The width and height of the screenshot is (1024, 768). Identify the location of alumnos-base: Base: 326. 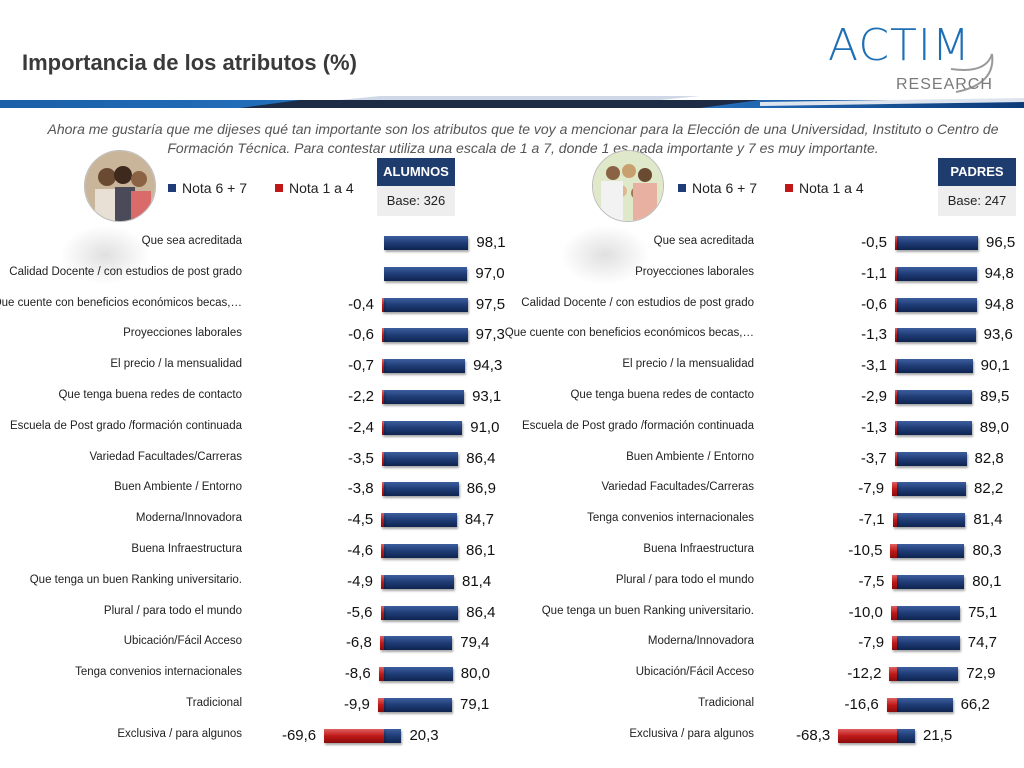
(416, 201).